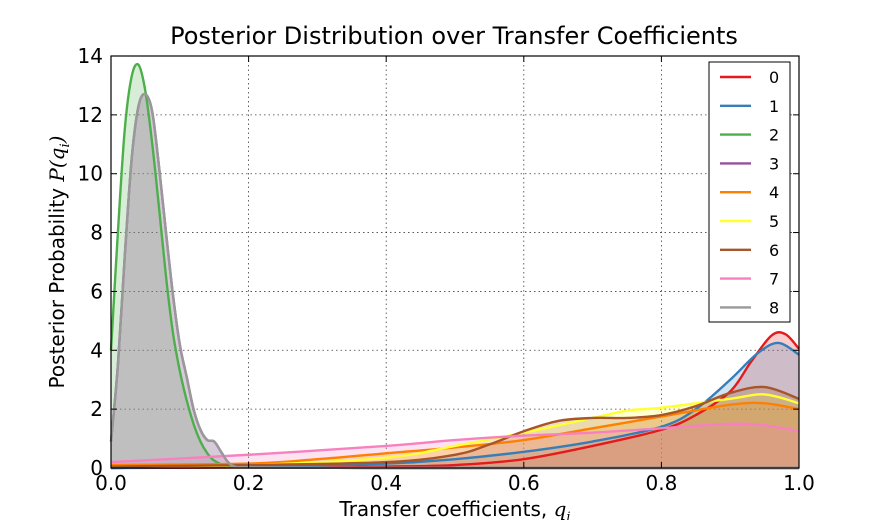 Image resolution: width=887 pixels, height=520 pixels. Describe the element at coordinates (96, 350) in the screenshot. I see `y-tick-label: 4` at that location.